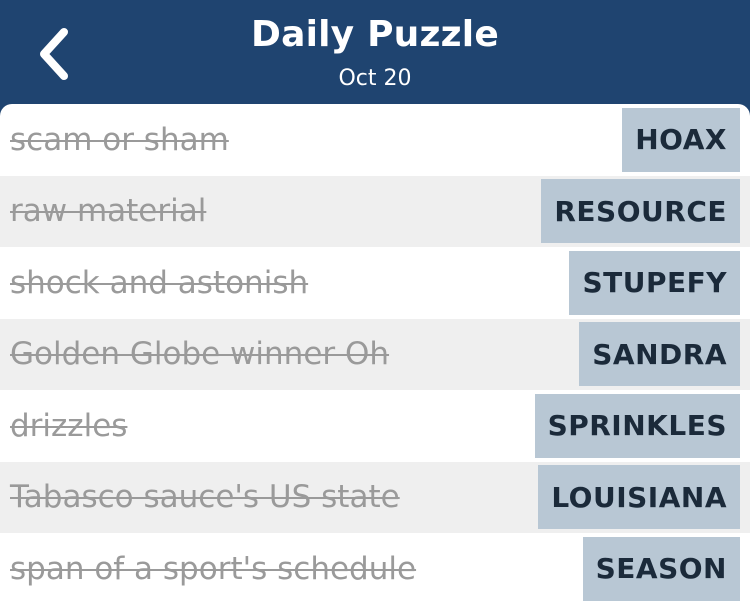  What do you see at coordinates (108, 211) in the screenshot?
I see `clue-text: raw material` at bounding box center [108, 211].